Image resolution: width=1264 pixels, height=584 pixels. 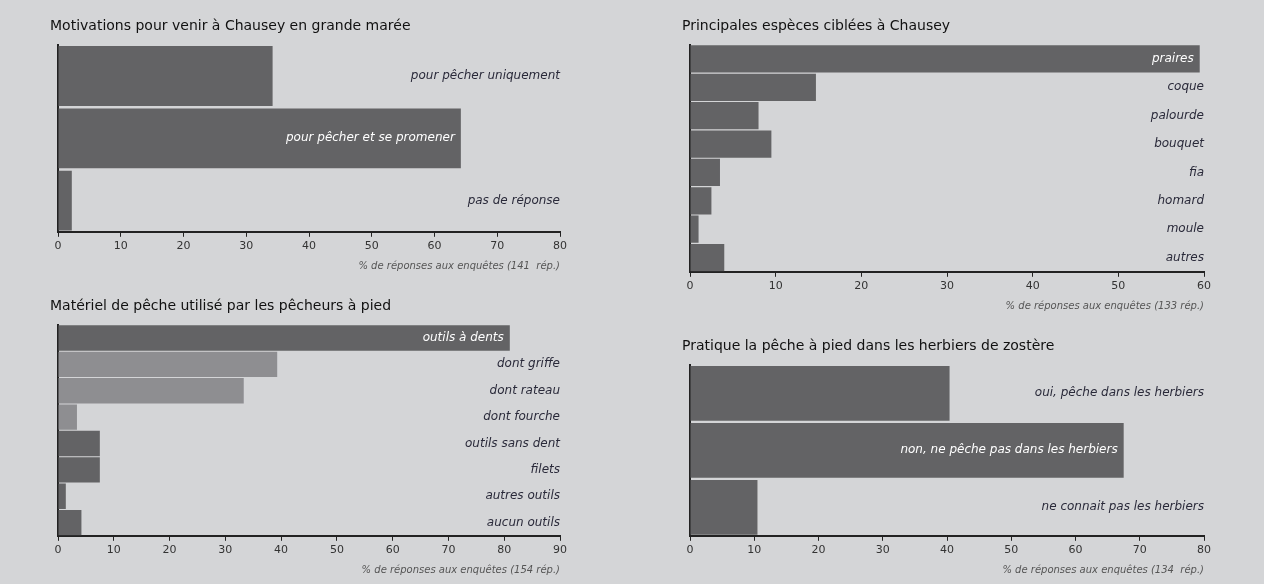 What do you see at coordinates (463, 337) in the screenshot?
I see `y-tick-label: outils à dents` at bounding box center [463, 337].